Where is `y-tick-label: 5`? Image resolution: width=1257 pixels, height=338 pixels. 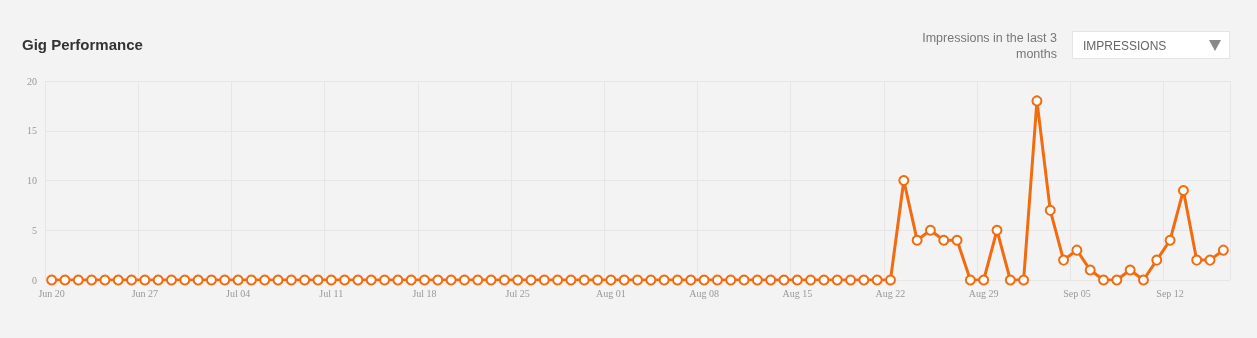 y-tick-label: 5 is located at coordinates (34, 230).